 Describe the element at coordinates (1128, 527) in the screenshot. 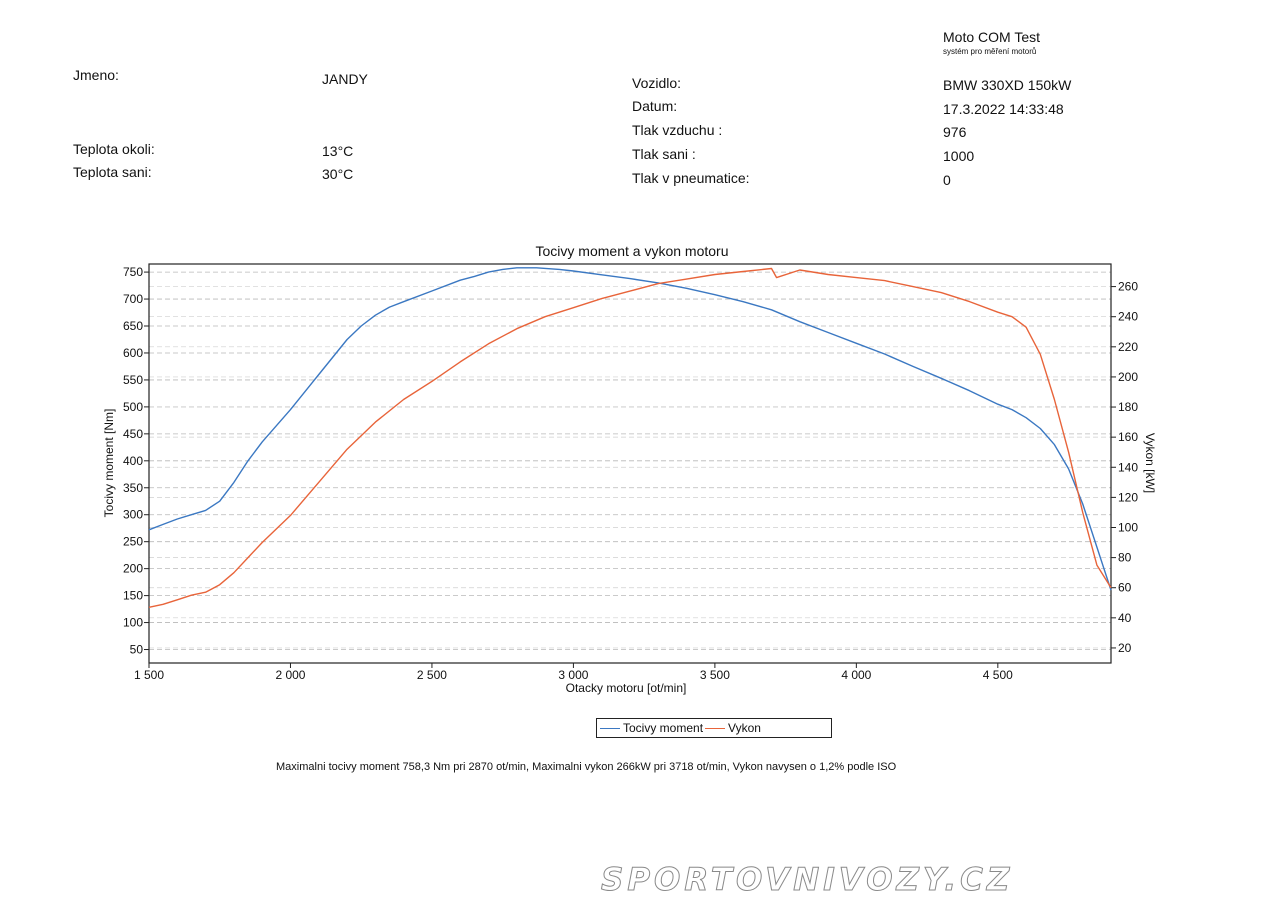

I see `y-right-tick-label: 100` at that location.